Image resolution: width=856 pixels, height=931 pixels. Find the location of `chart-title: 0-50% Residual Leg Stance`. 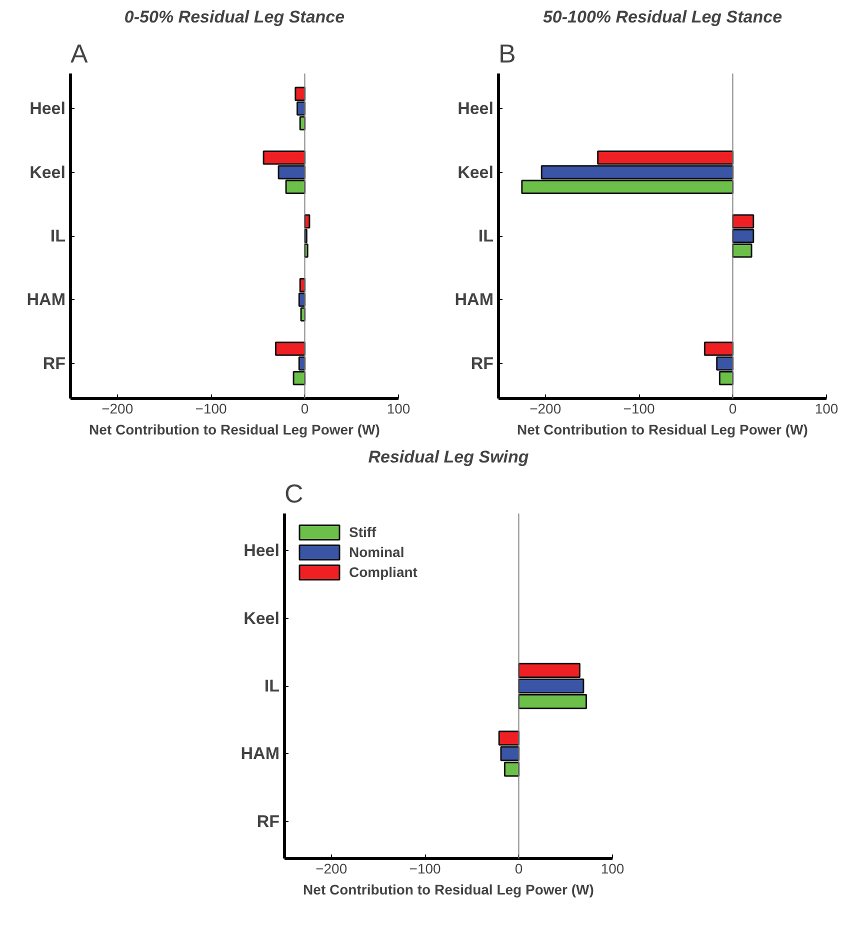

chart-title: 0-50% Residual Leg Stance is located at coordinates (234, 17).